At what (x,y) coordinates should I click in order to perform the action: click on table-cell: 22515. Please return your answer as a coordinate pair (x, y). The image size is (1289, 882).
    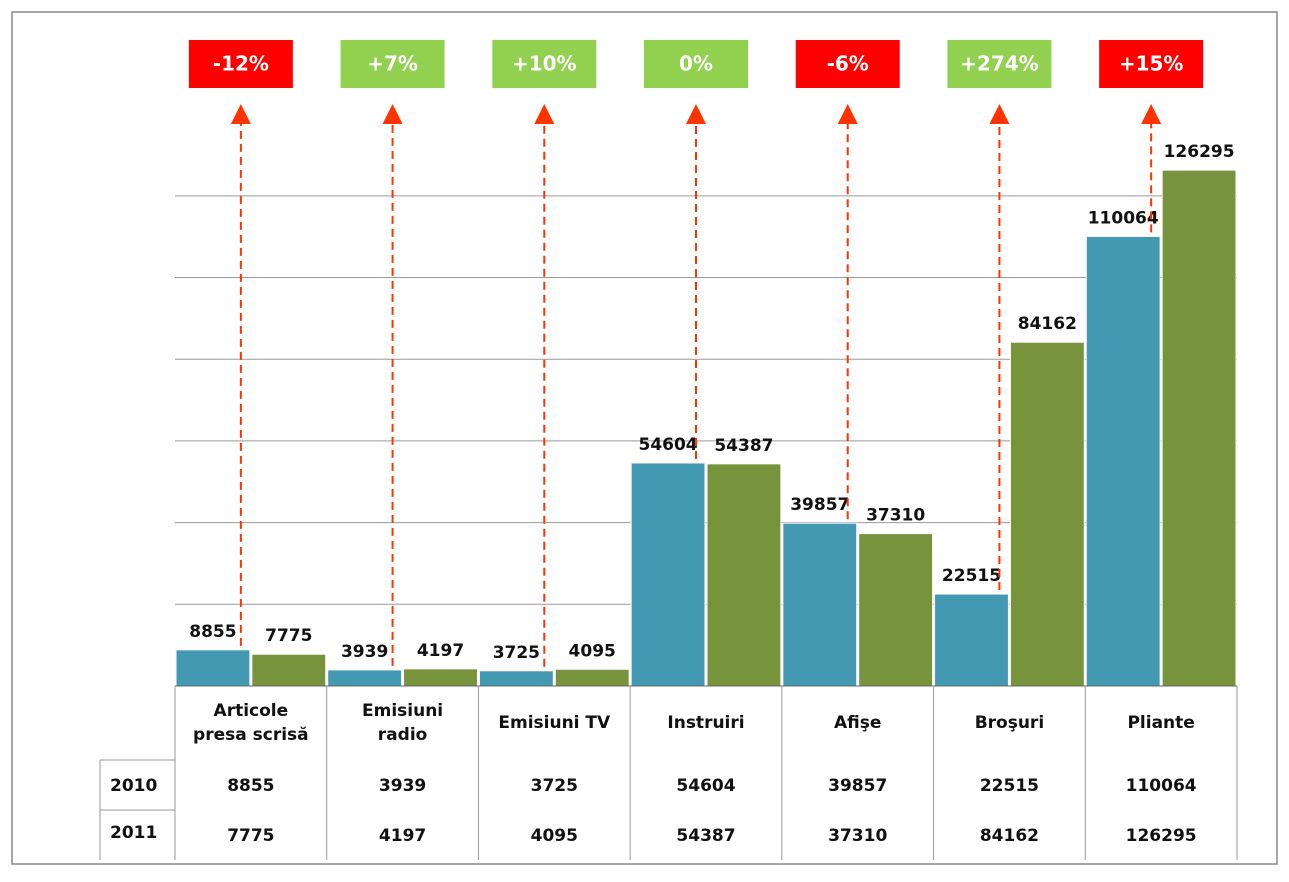
    Looking at the image, I should click on (1009, 786).